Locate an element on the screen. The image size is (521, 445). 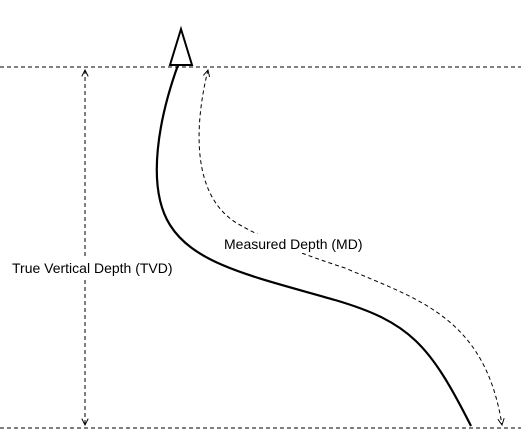
md-label: Measured Depth (MD) is located at coordinates (293, 244).